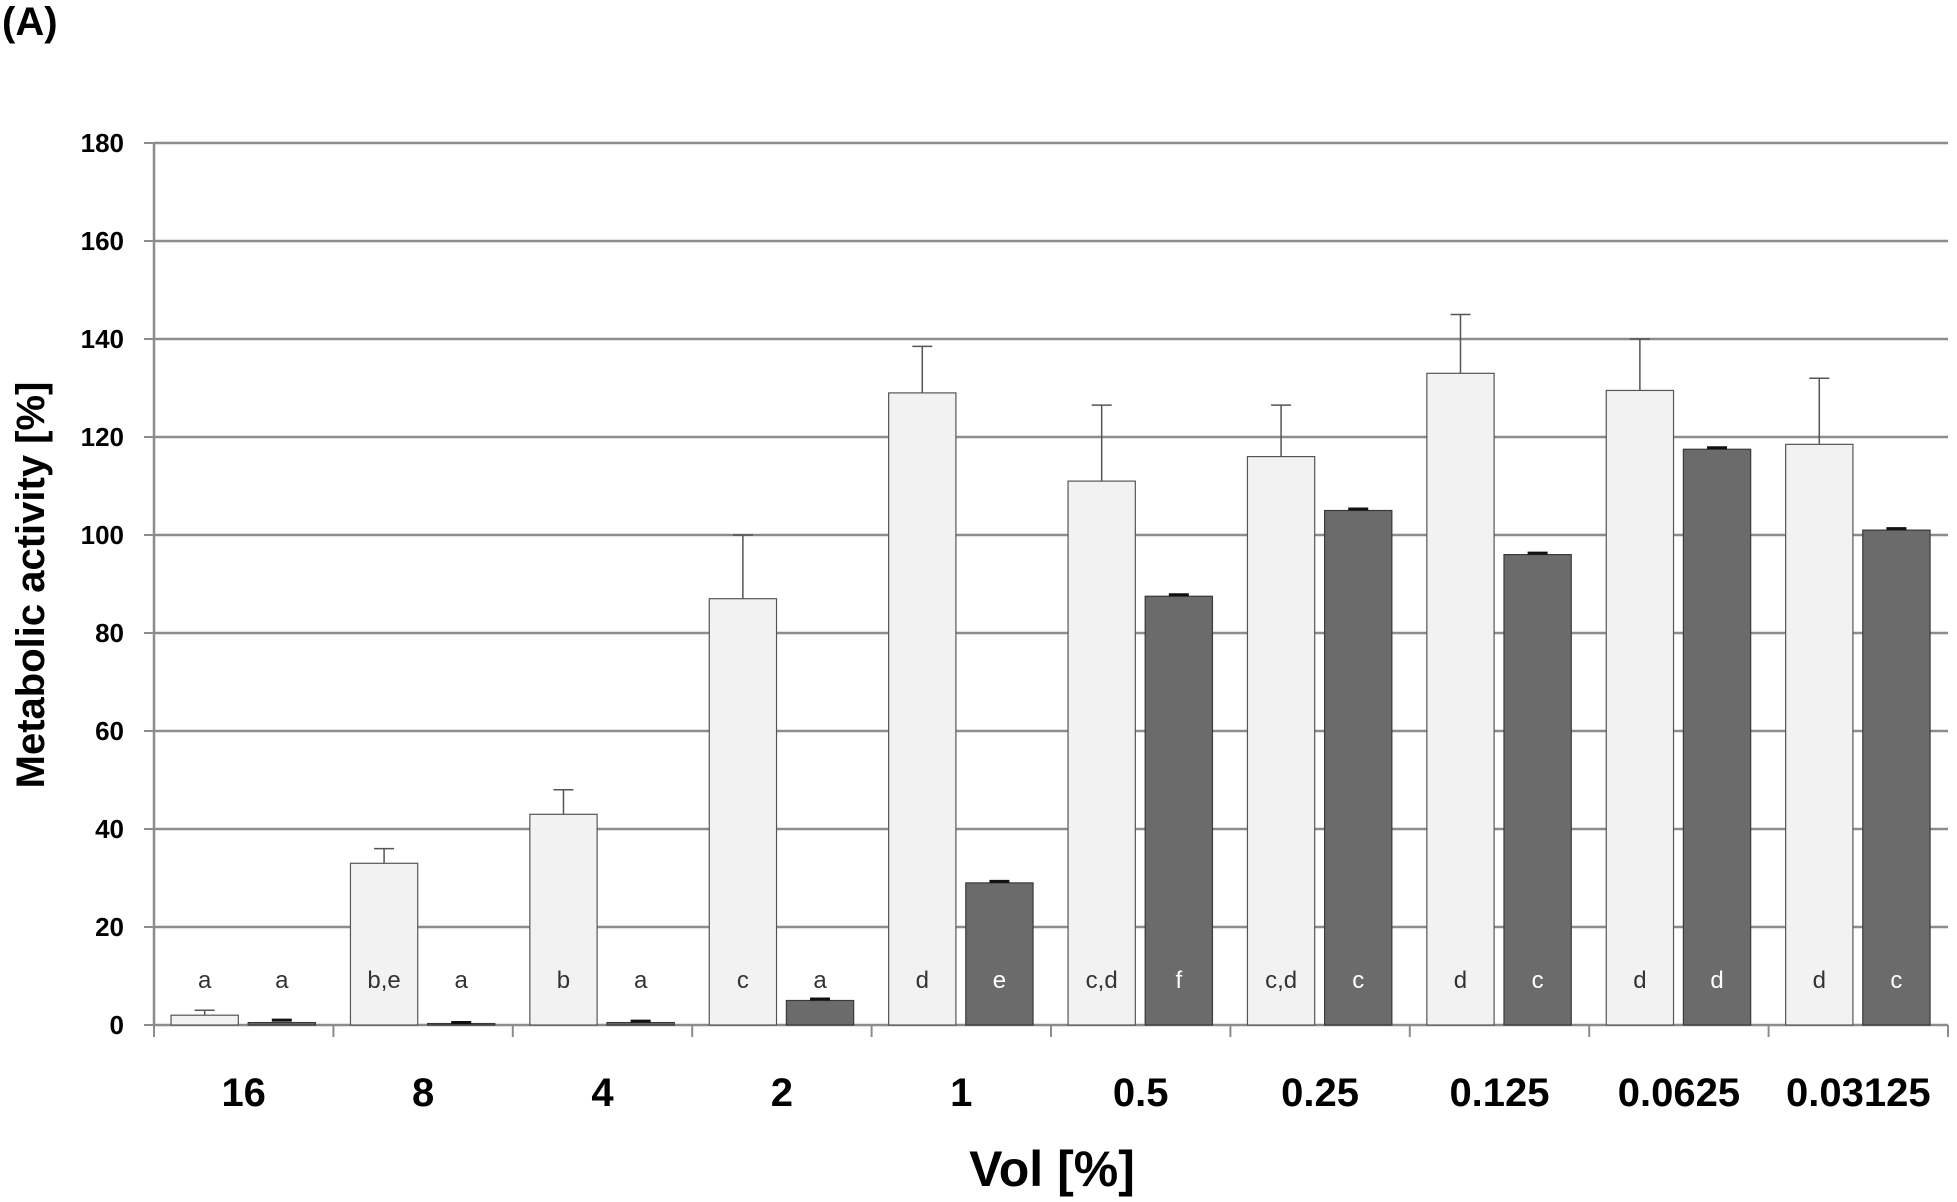 Image resolution: width=1957 pixels, height=1202 pixels. I want to click on bar-series2-0.03125, so click(1896, 777).